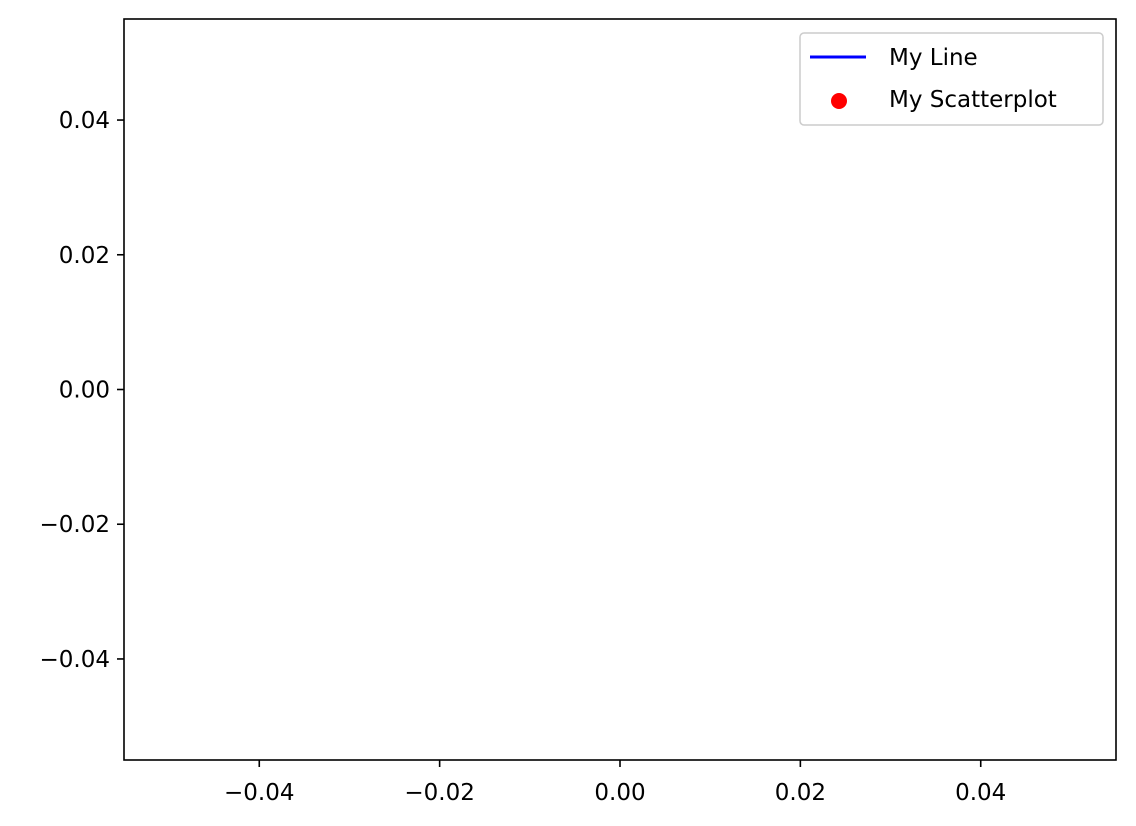 The image size is (1136, 826). I want to click on x-axis: −0.04 −0.02 0.00 0.02 0.04, so click(615, 783).